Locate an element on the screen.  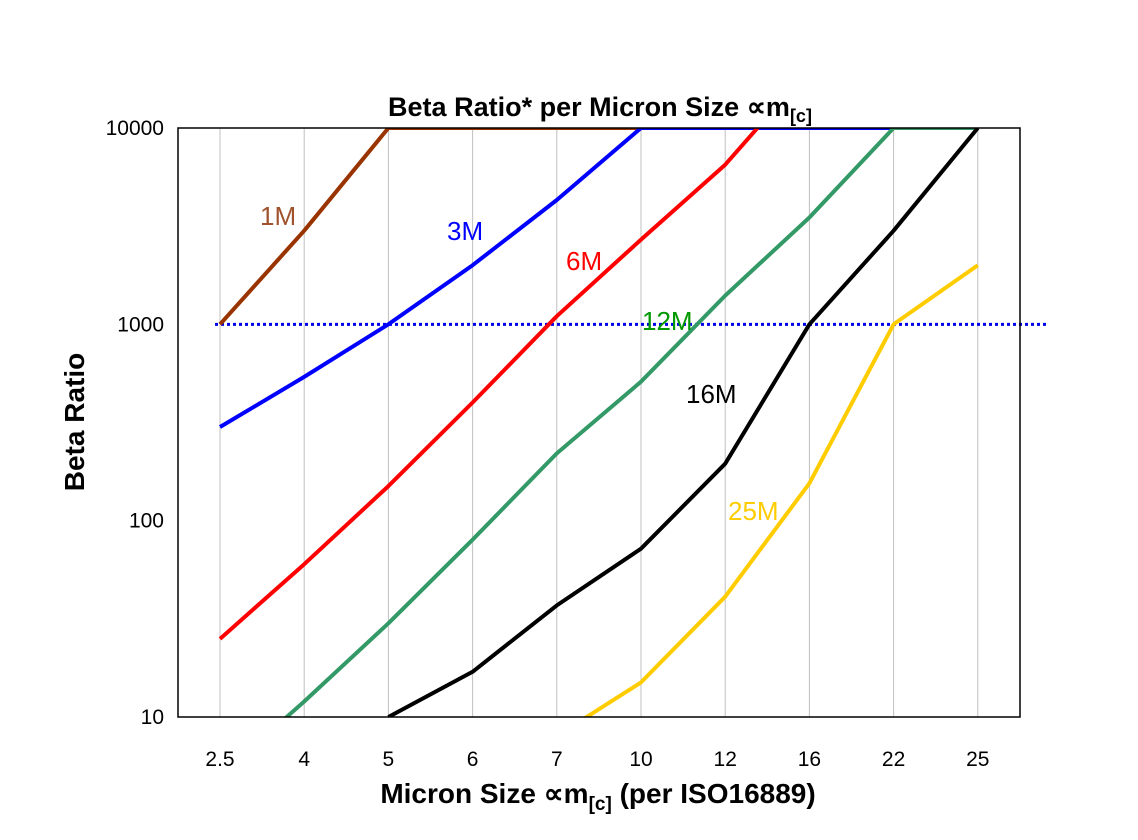
x-tick-label: 6 is located at coordinates (473, 759).